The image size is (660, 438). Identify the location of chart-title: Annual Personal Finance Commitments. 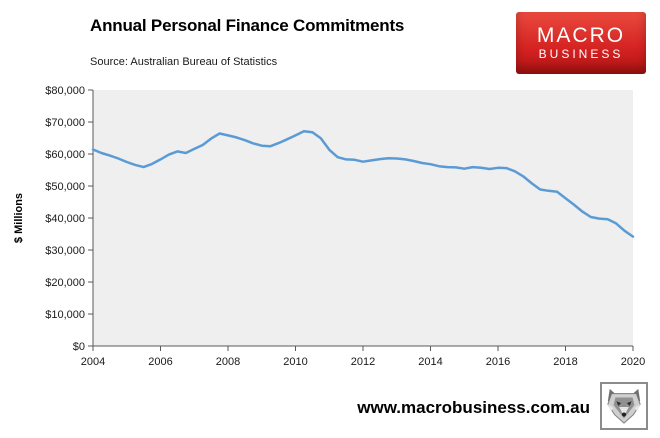
(247, 25).